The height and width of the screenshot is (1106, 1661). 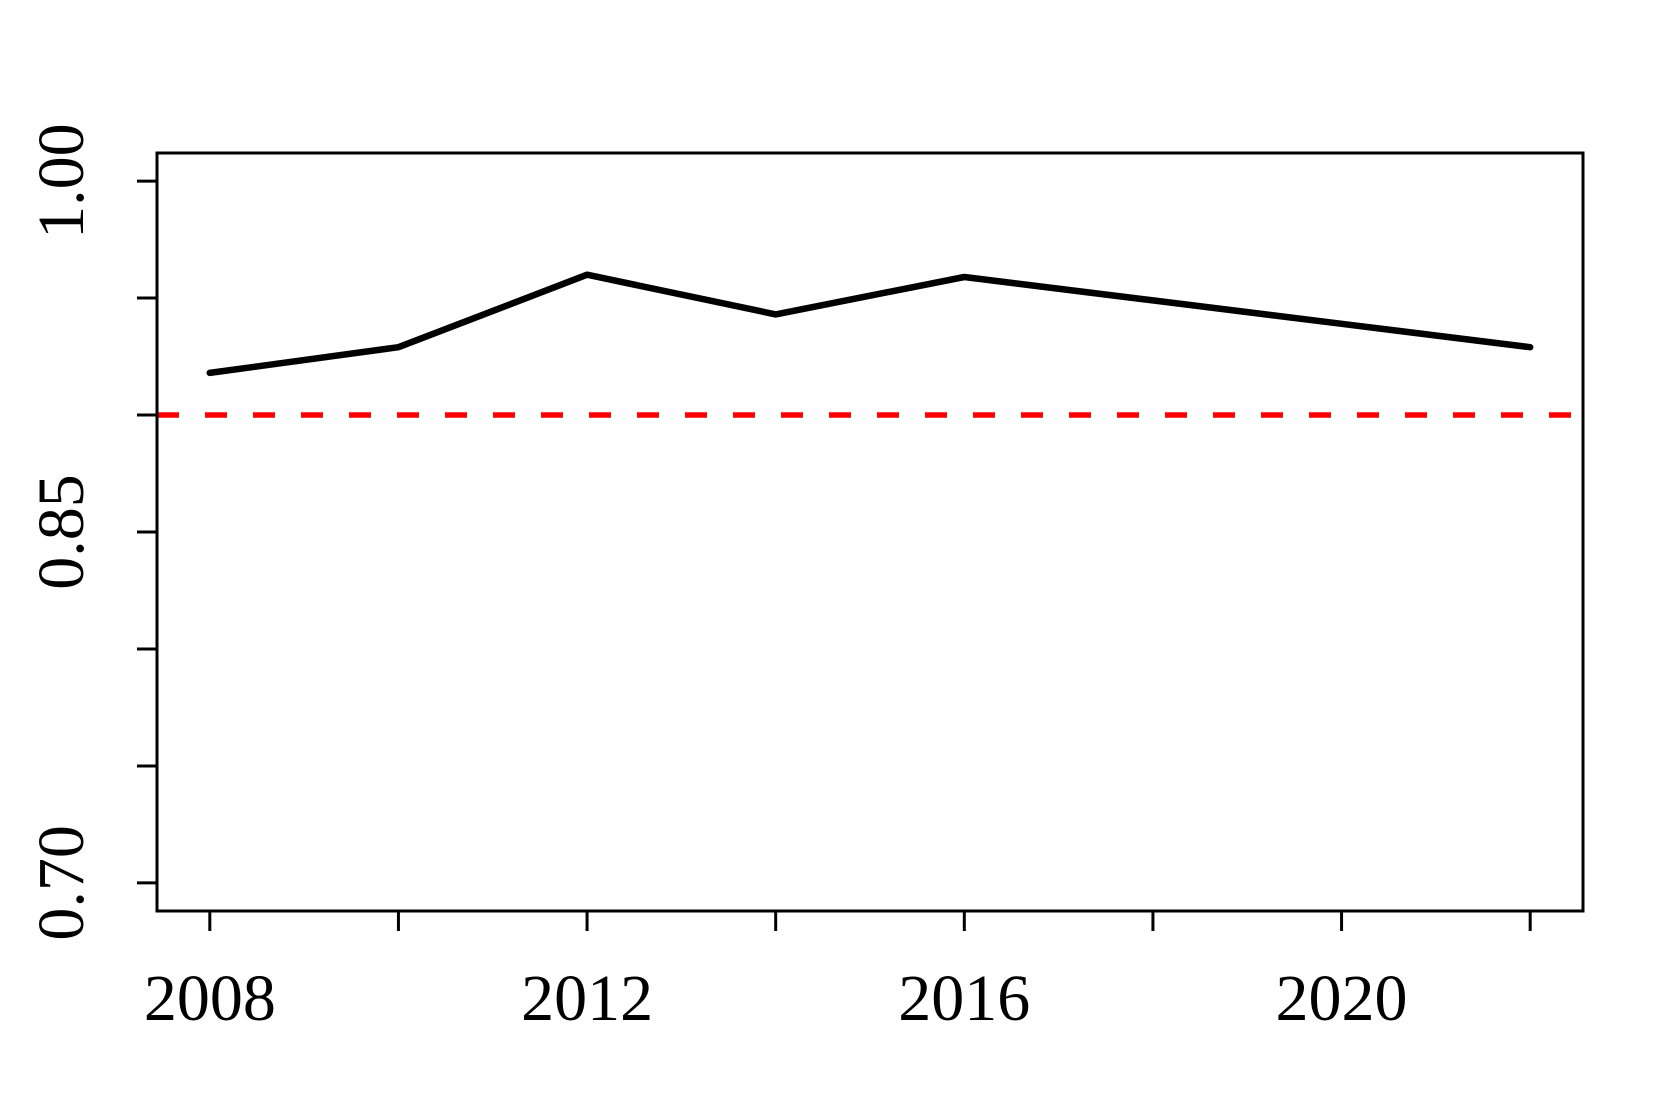 I want to click on y-axis-tick-label: 1.00, so click(x=61, y=181).